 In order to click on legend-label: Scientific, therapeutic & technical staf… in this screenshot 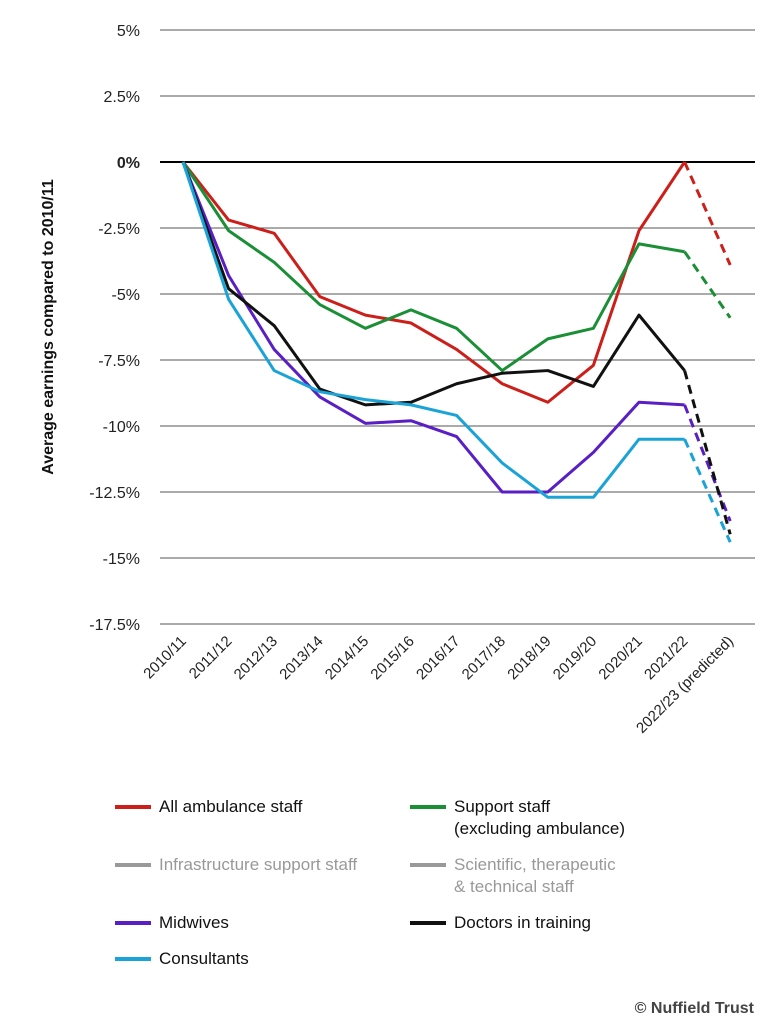, I will do `click(535, 875)`.